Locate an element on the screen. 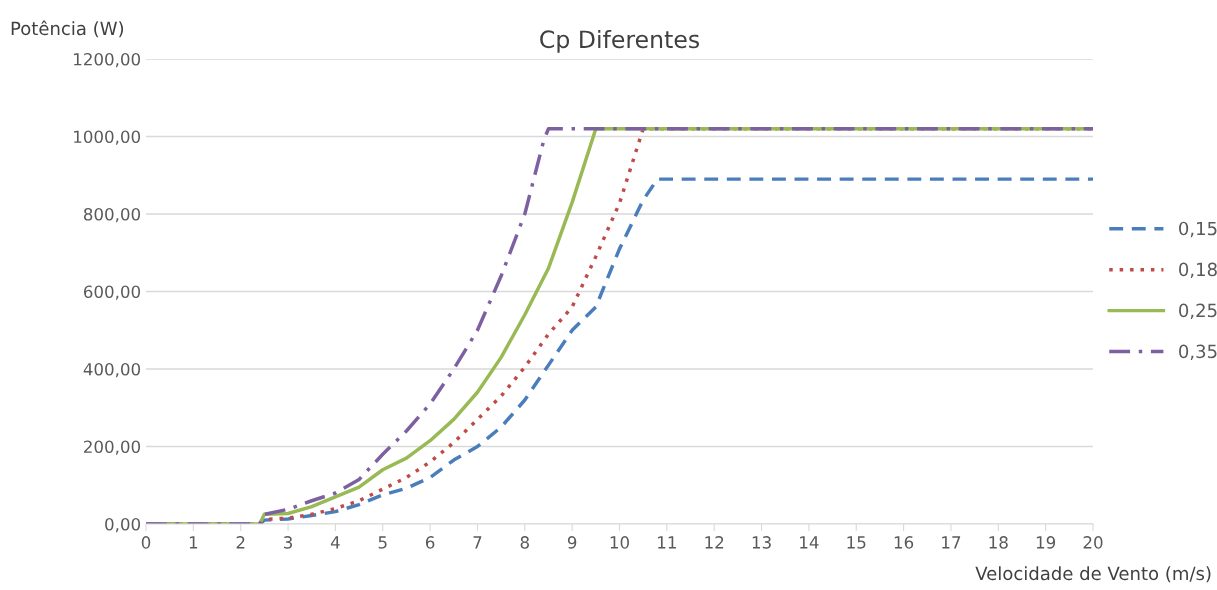  x-tick-label: 14 is located at coordinates (809, 542).